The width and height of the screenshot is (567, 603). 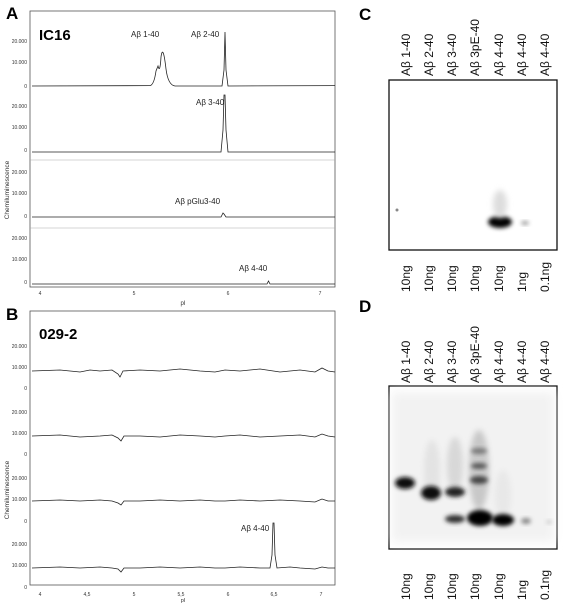 I want to click on panel-b-x-axis-label: pI, so click(x=183, y=600).